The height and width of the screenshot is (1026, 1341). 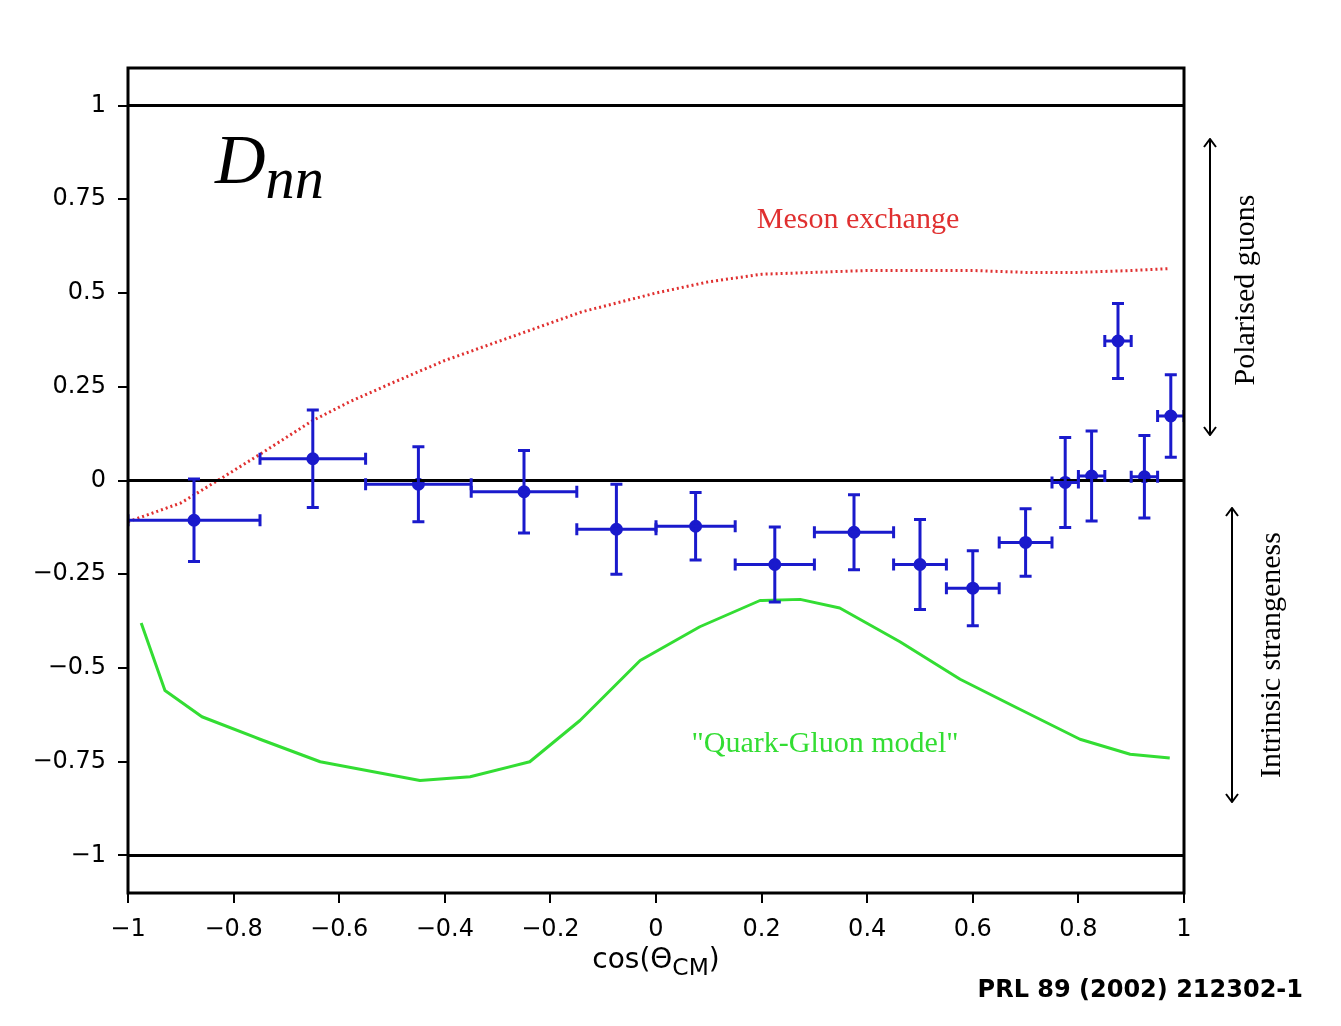 What do you see at coordinates (550, 927) in the screenshot?
I see `x-tick-label: −0.2` at bounding box center [550, 927].